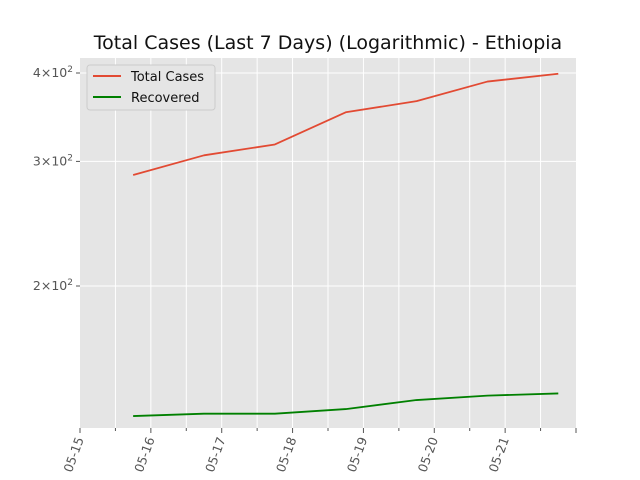  What do you see at coordinates (215, 454) in the screenshot?
I see `x-tick-label: 05-17` at bounding box center [215, 454].